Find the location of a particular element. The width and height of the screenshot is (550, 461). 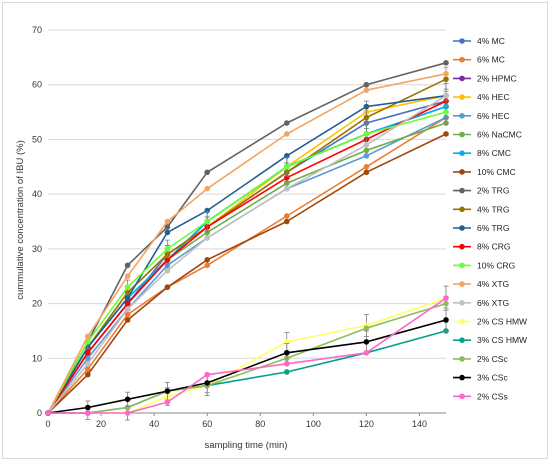

legend-label: 6% XTG is located at coordinates (493, 303).